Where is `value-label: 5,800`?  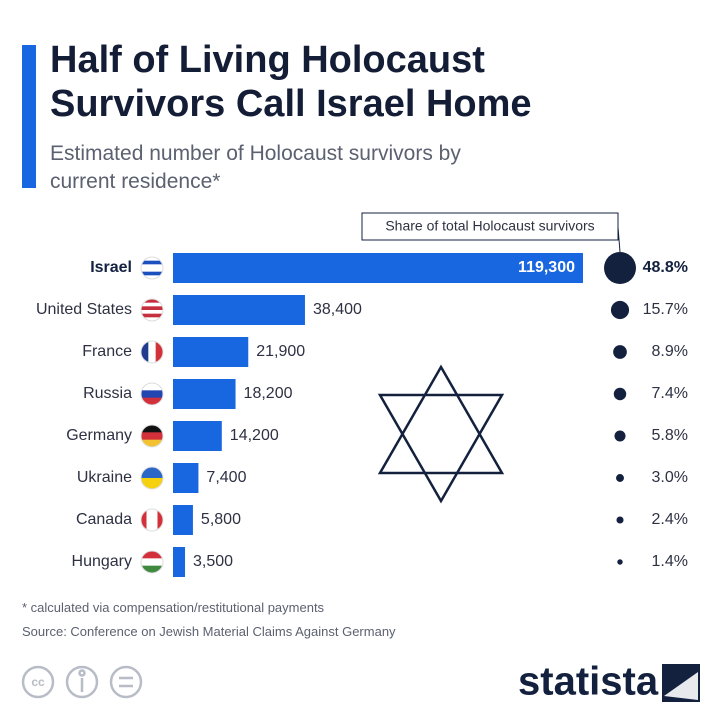 value-label: 5,800 is located at coordinates (221, 519).